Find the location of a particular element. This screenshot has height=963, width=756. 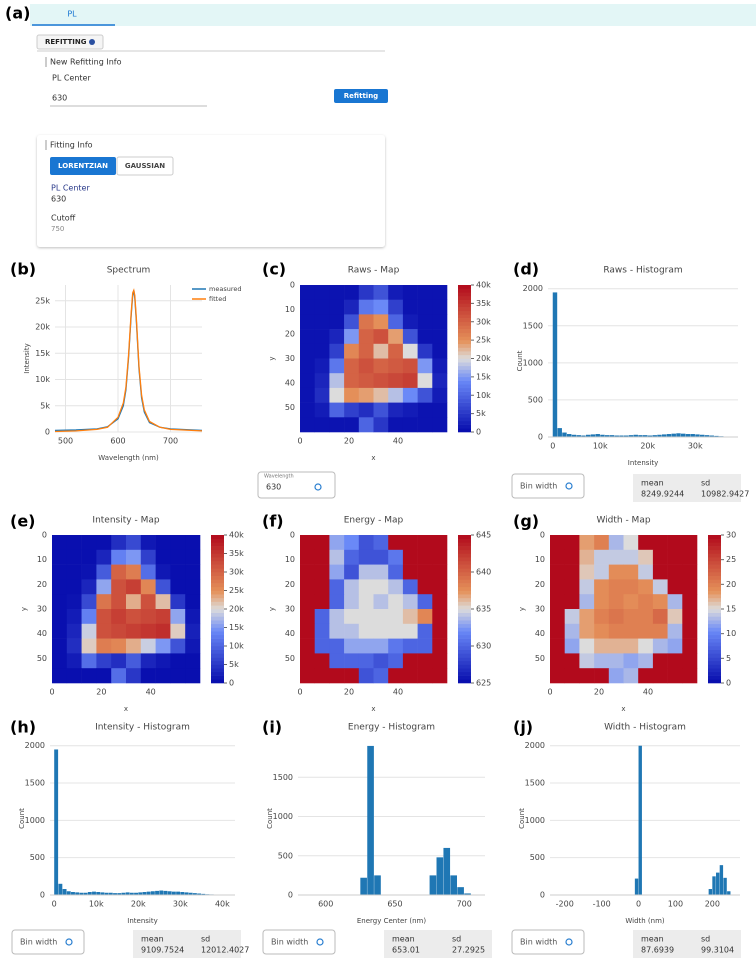

field-value: 630 is located at coordinates (58, 199).